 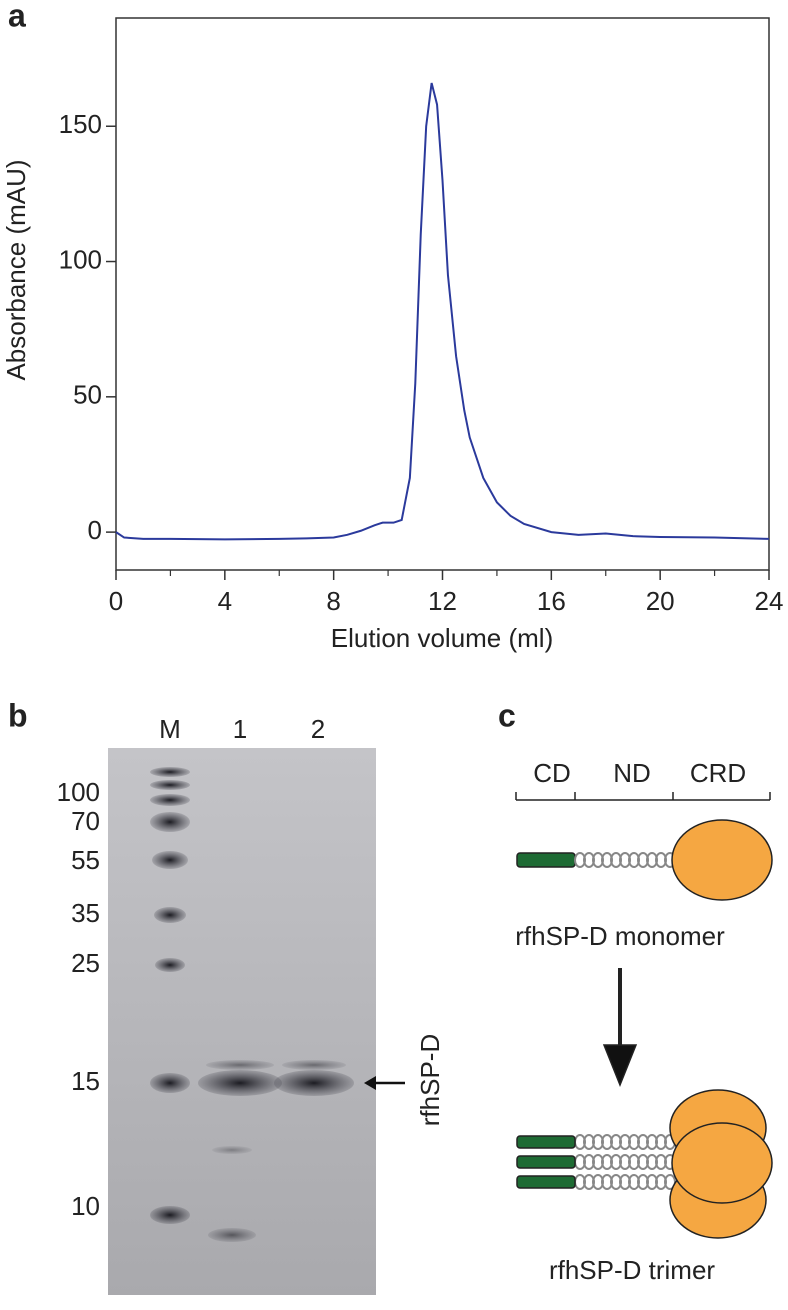 I want to click on x-tick-label: 16, so click(x=551, y=601).